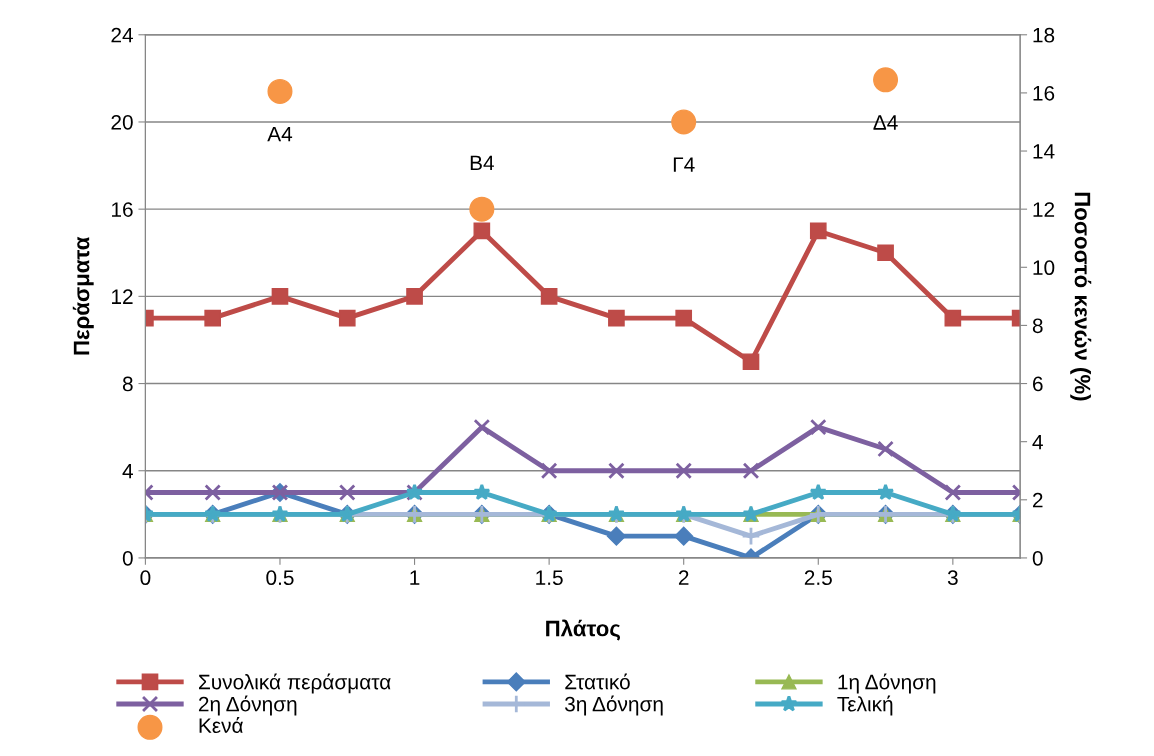  Describe the element at coordinates (221, 725) in the screenshot. I see `legend-label: Κενά` at that location.